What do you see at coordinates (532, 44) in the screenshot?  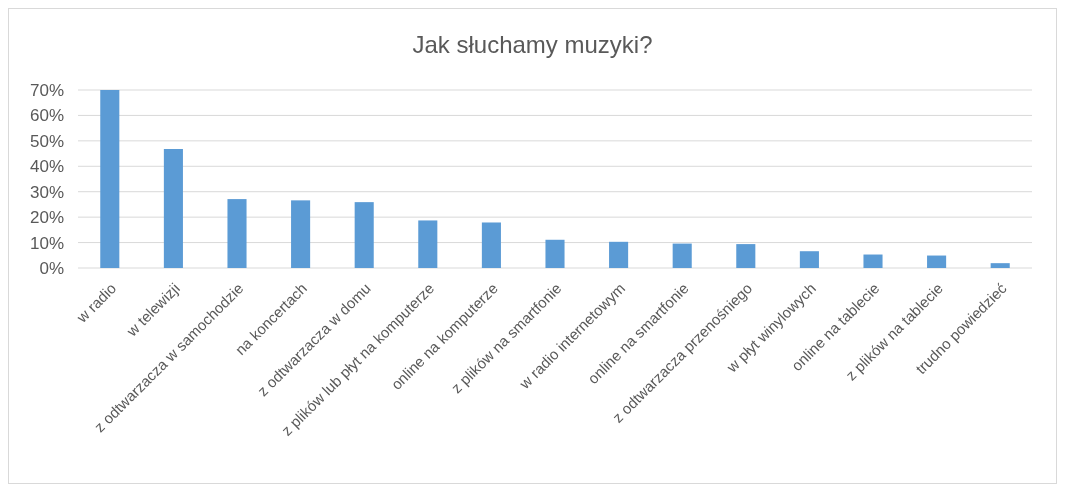 I see `chart-title: Jak słuchamy muzyki?` at bounding box center [532, 44].